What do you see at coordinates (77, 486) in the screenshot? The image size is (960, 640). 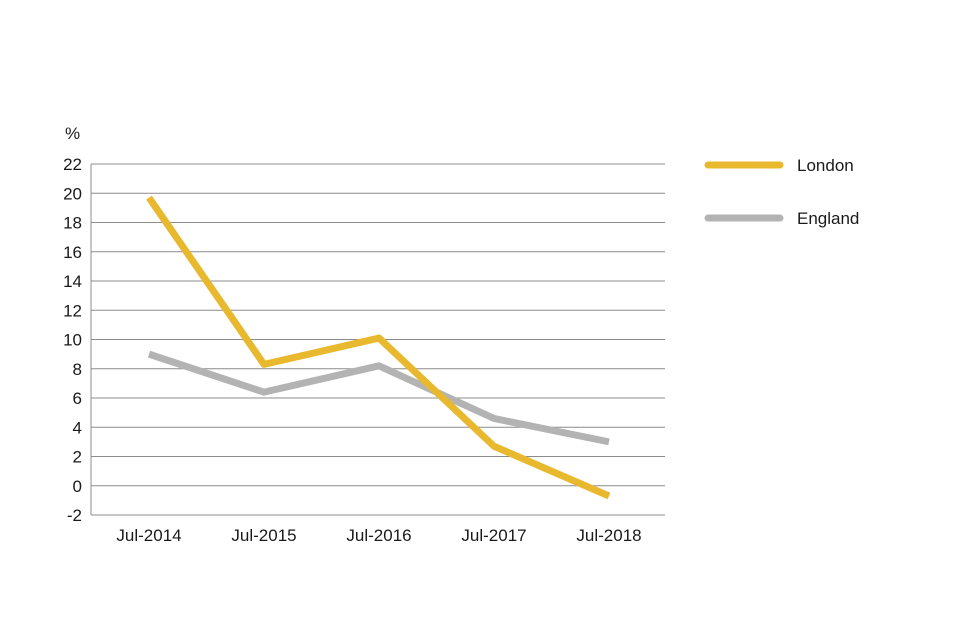 I see `y-tick-label: 0` at bounding box center [77, 486].